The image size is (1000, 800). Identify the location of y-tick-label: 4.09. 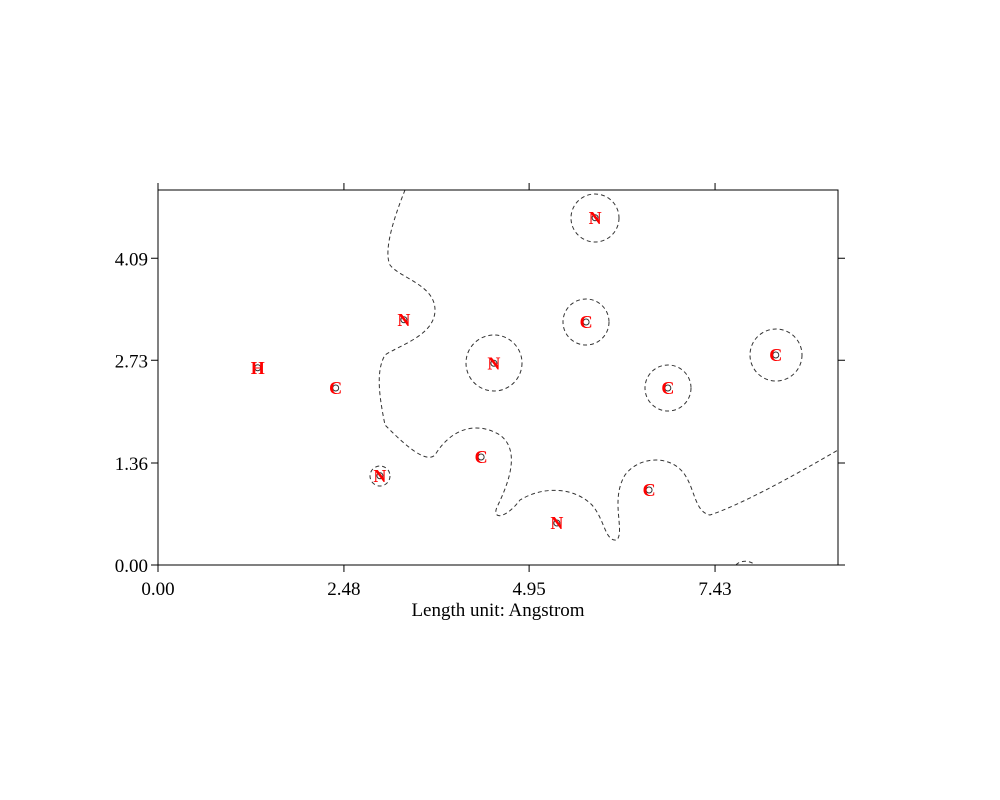
(131, 259).